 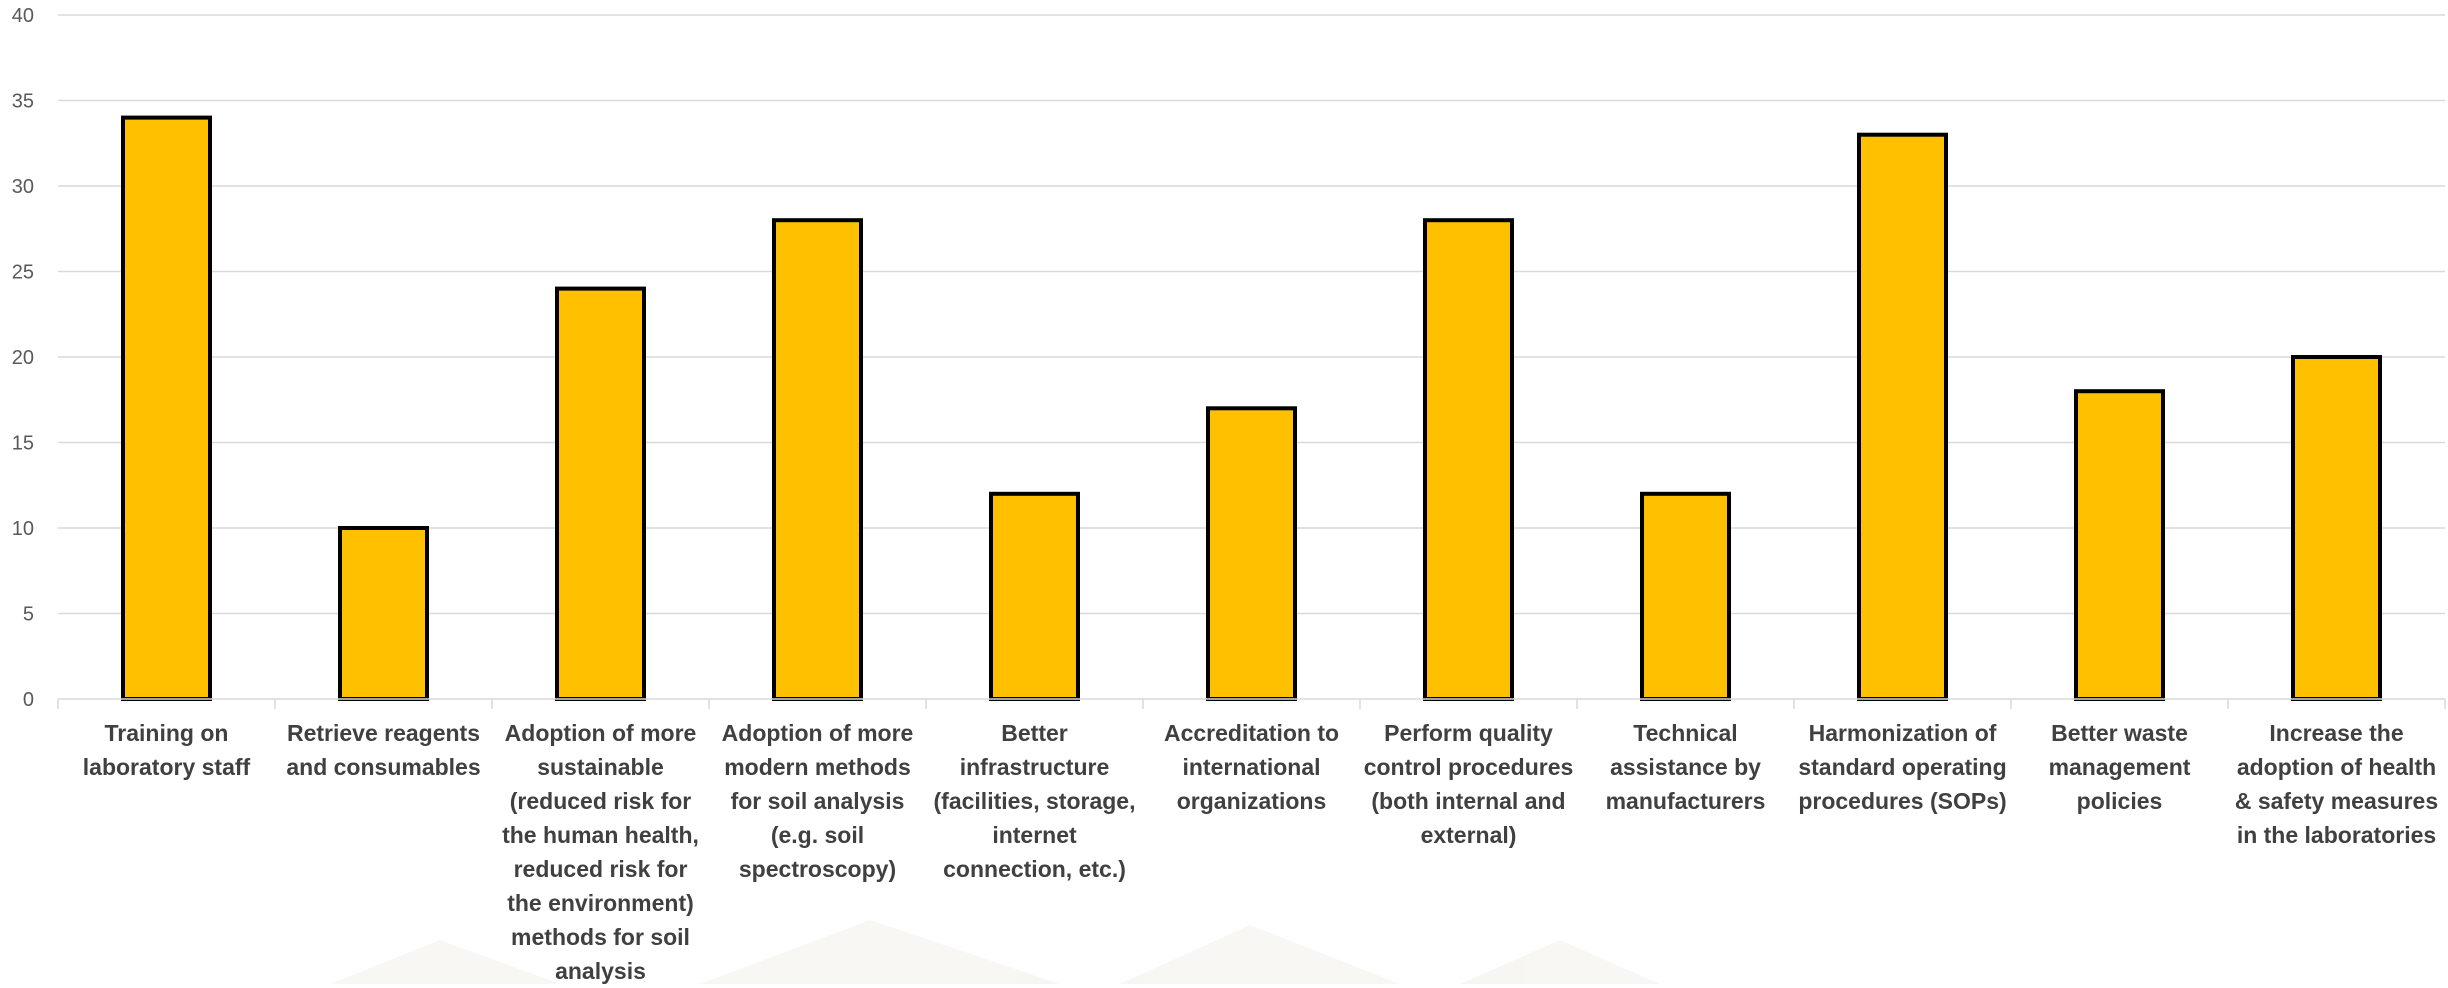 What do you see at coordinates (23, 16) in the screenshot?
I see `y-tick-label: 40` at bounding box center [23, 16].